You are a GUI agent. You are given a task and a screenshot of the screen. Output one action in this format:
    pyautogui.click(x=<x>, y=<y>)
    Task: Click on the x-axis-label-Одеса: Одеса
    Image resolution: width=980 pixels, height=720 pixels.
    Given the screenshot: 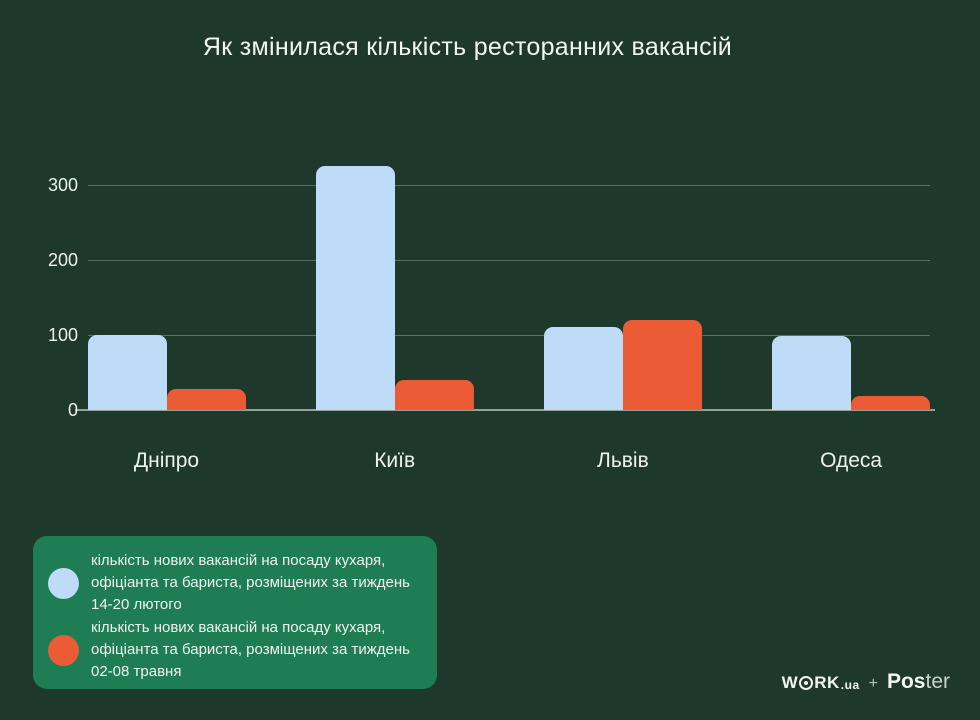 What is the action you would take?
    pyautogui.click(x=851, y=460)
    